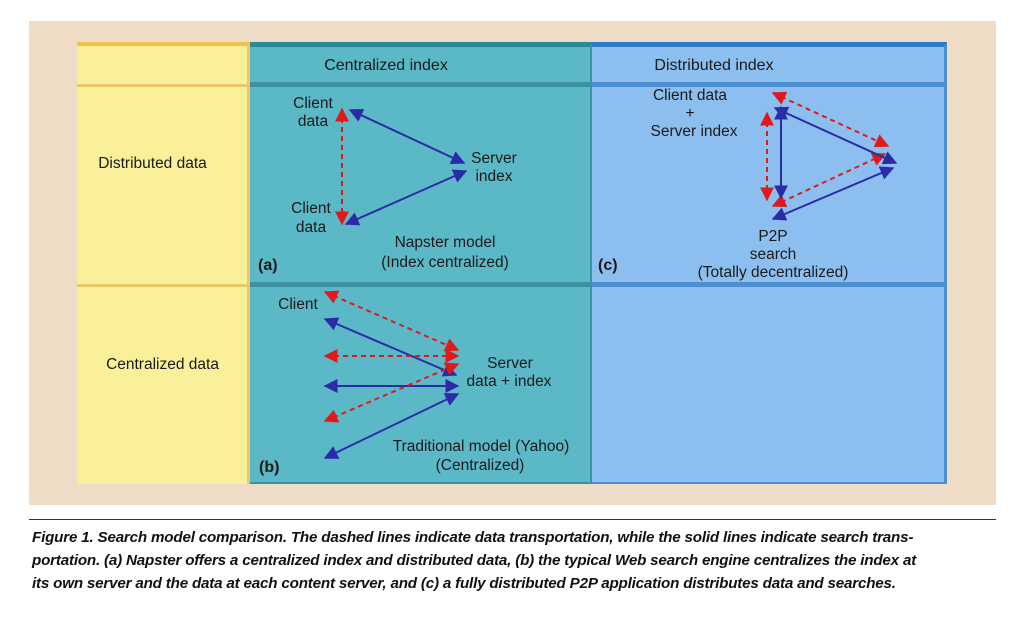 The width and height of the screenshot is (1021, 618). Describe the element at coordinates (773, 272) in the screenshot. I see `c-model: (Totally decentralized)` at that location.